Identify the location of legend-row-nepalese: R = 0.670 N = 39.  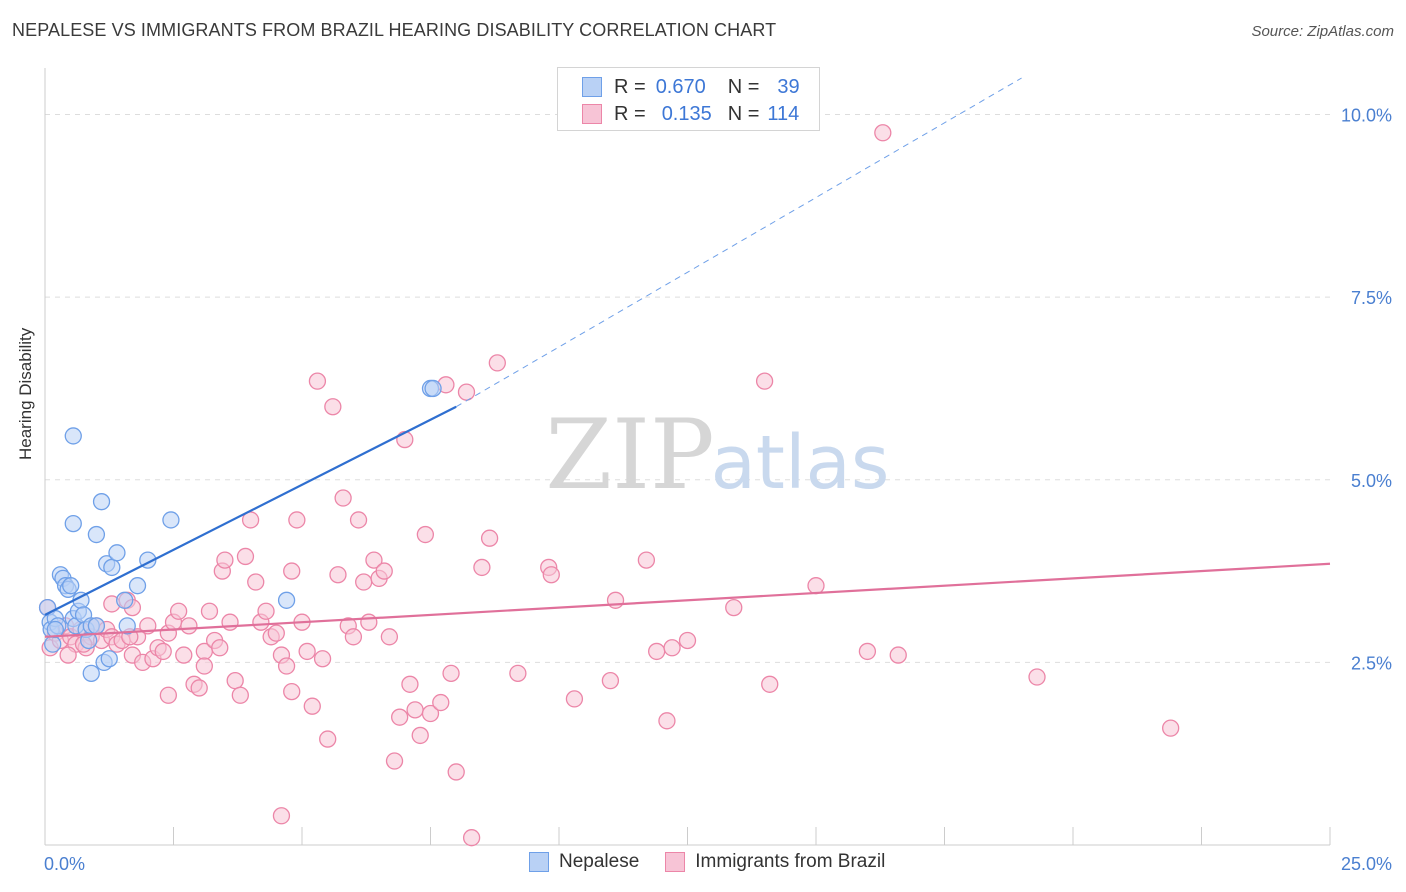
(691, 87).